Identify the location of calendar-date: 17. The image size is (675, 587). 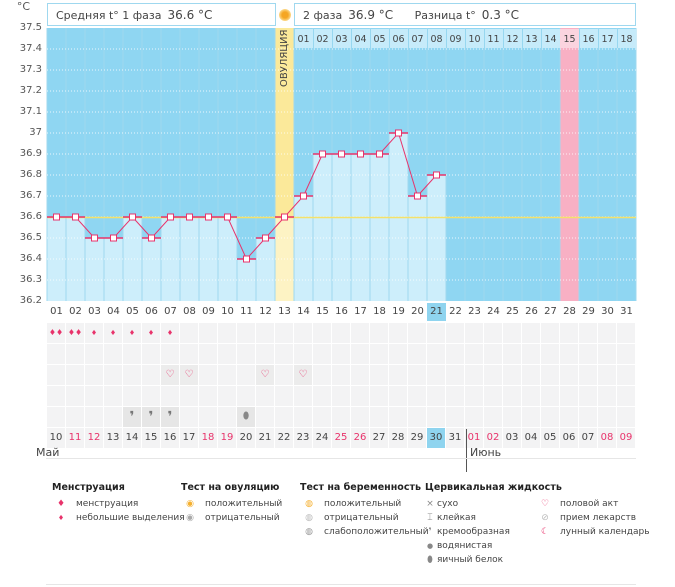
(189, 438).